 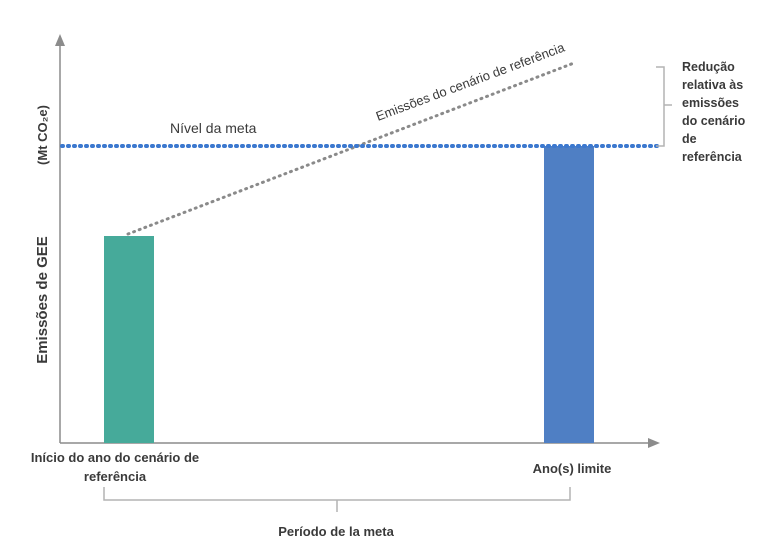 I want to click on y-axis-arrow, so click(x=60, y=40).